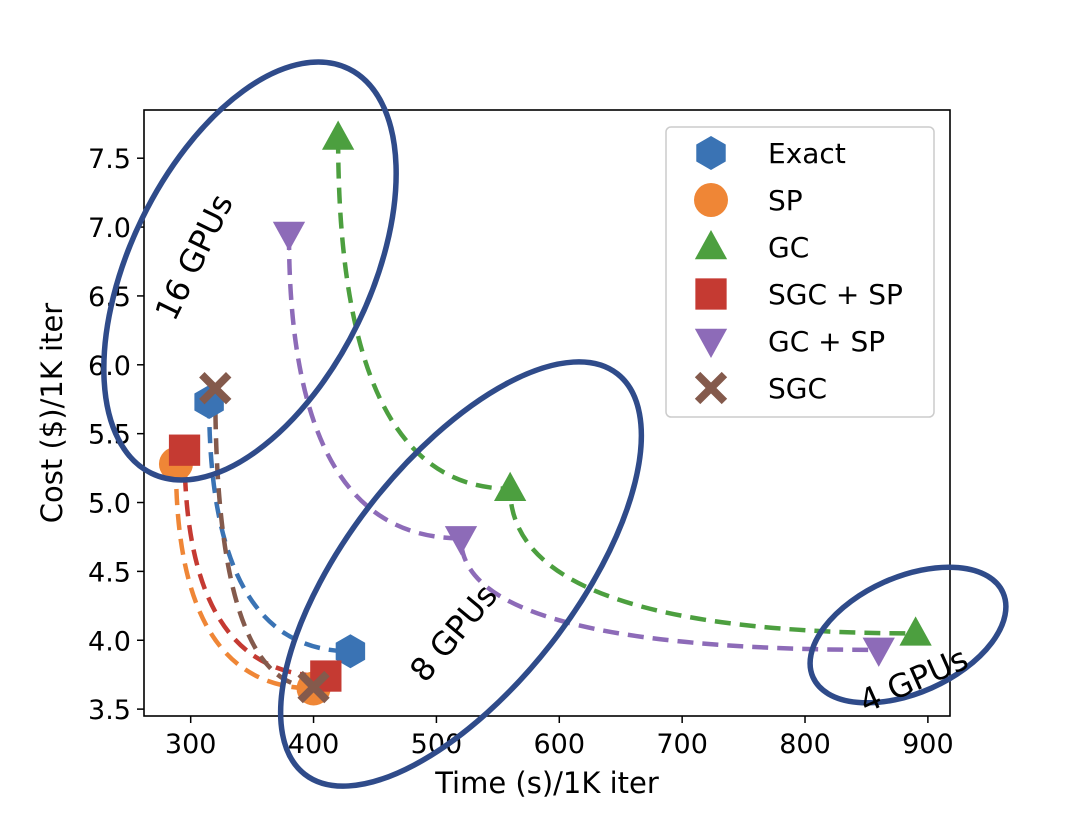 The image size is (1074, 838). I want to click on curve-sgc-sp, so click(254, 564).